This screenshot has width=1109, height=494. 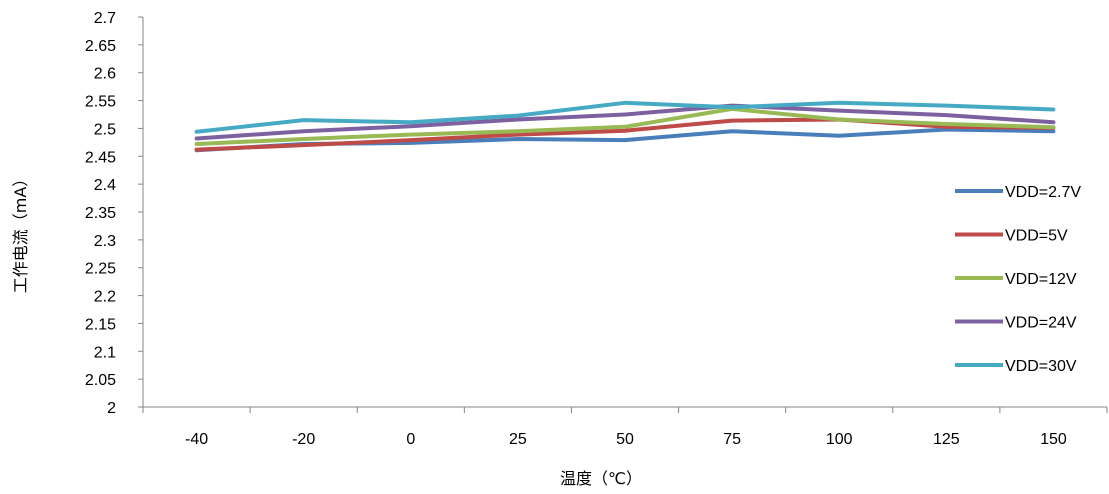 I want to click on x-axis-title: 温度（℃）, so click(x=601, y=478).